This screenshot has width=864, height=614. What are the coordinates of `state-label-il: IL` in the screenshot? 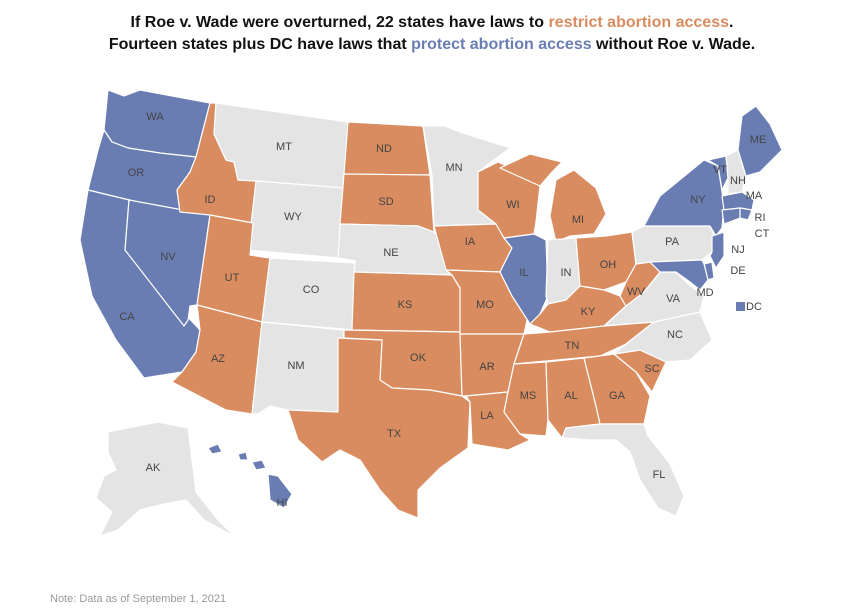 It's located at (523, 273).